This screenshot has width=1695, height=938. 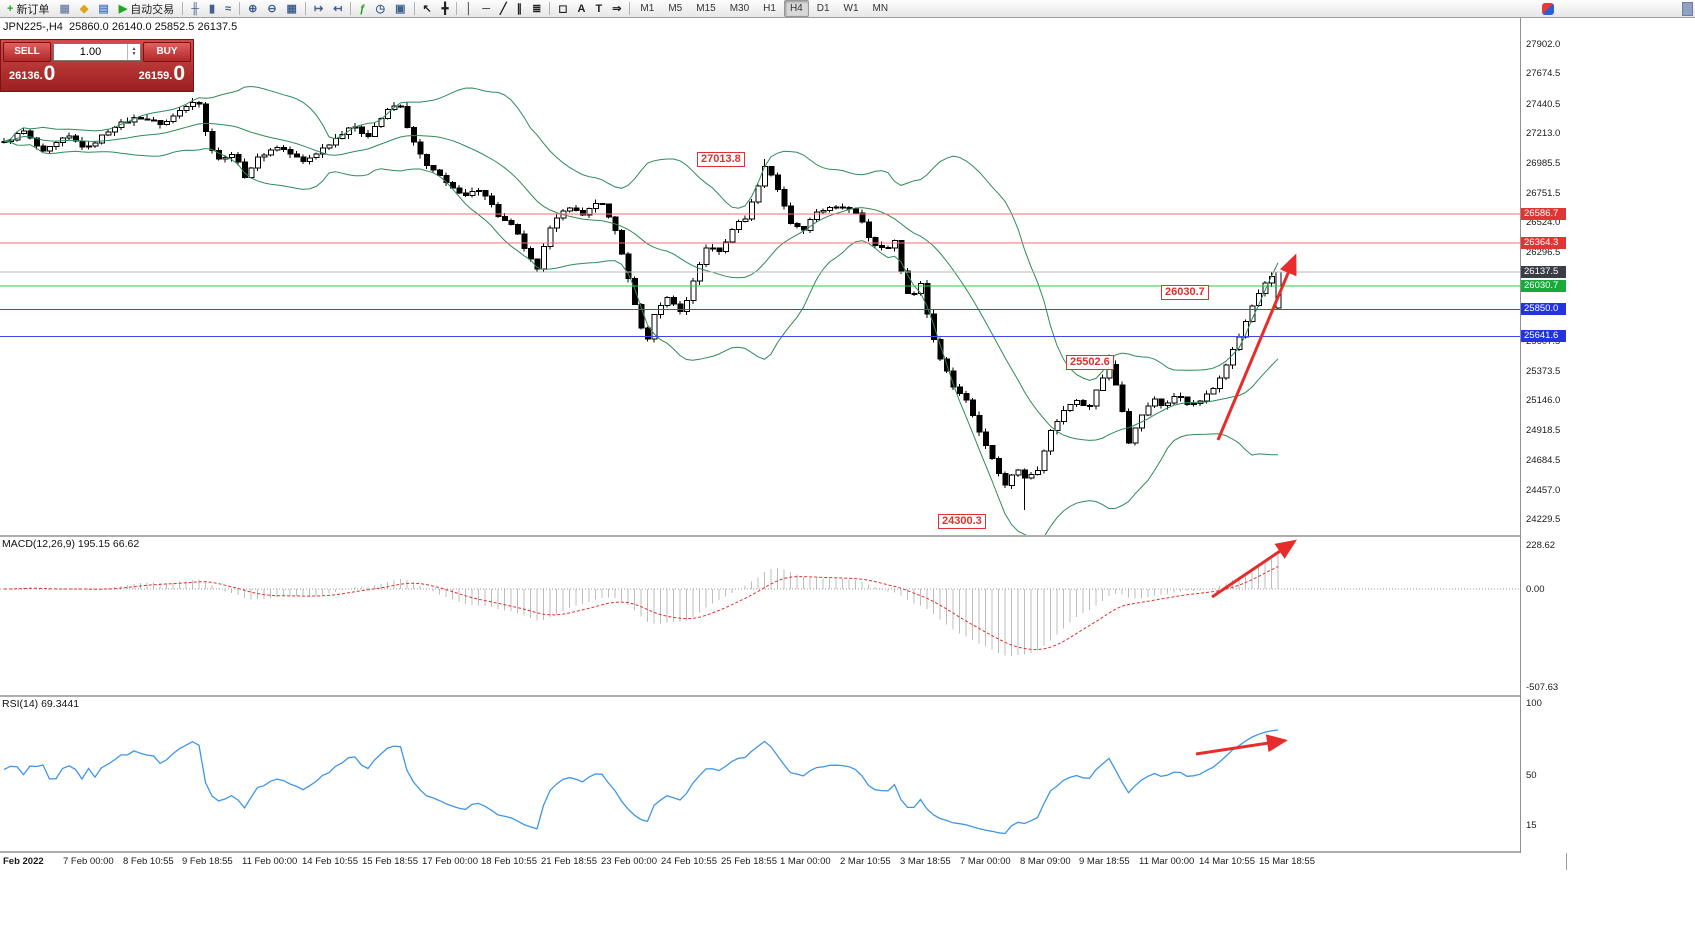 I want to click on date-label: 7 Mar 00:00, so click(x=985, y=861).